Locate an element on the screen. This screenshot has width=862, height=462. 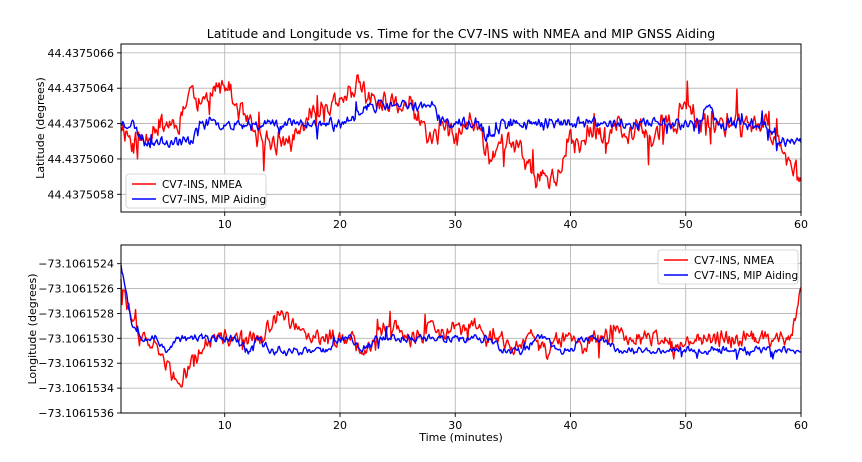
latitude-y-axis-label: Latitude (degrees) is located at coordinates (40, 128).